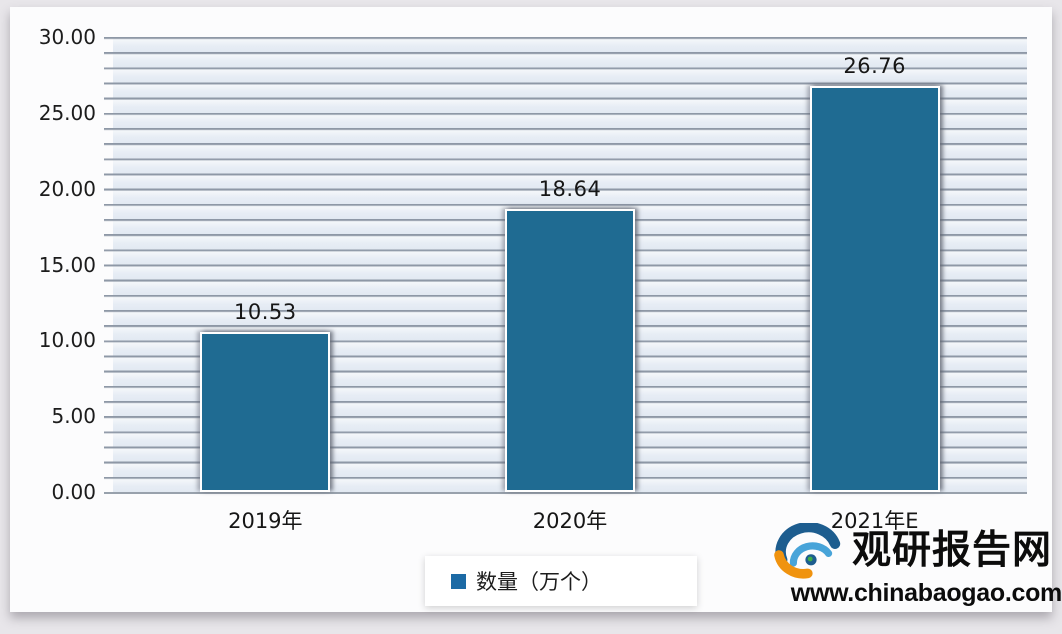  I want to click on y-axis-label: 15.00, so click(67, 264).